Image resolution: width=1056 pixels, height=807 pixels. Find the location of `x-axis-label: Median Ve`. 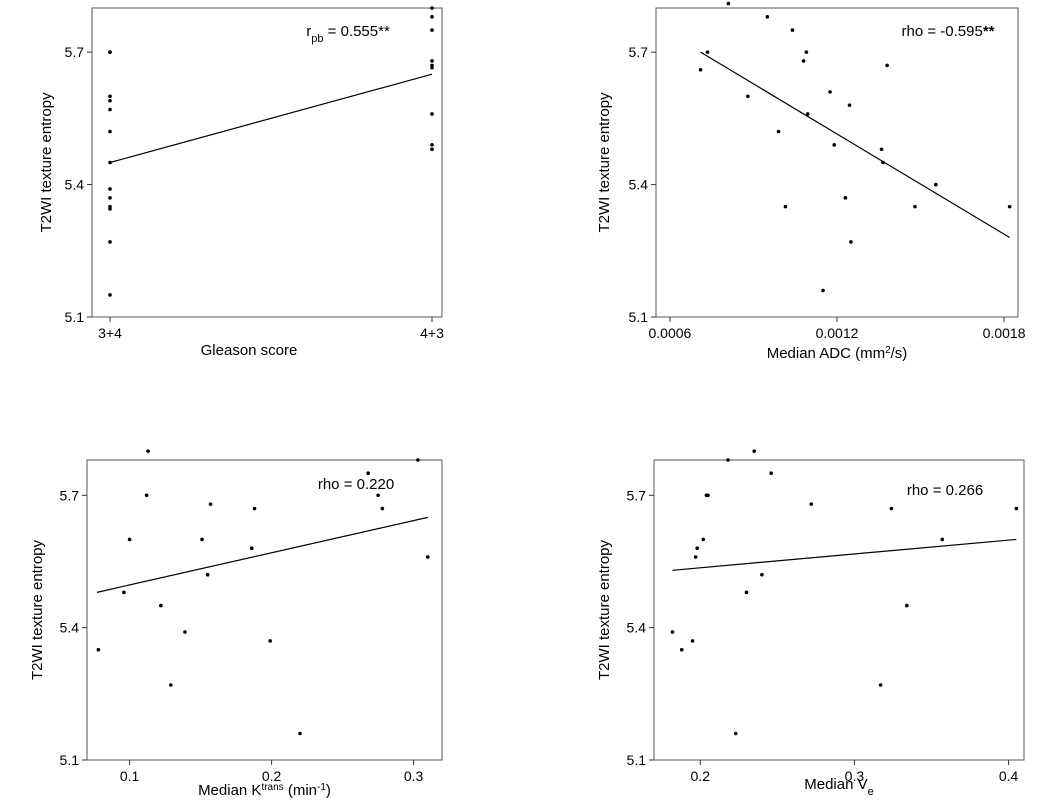

x-axis-label: Median Ve is located at coordinates (839, 787).